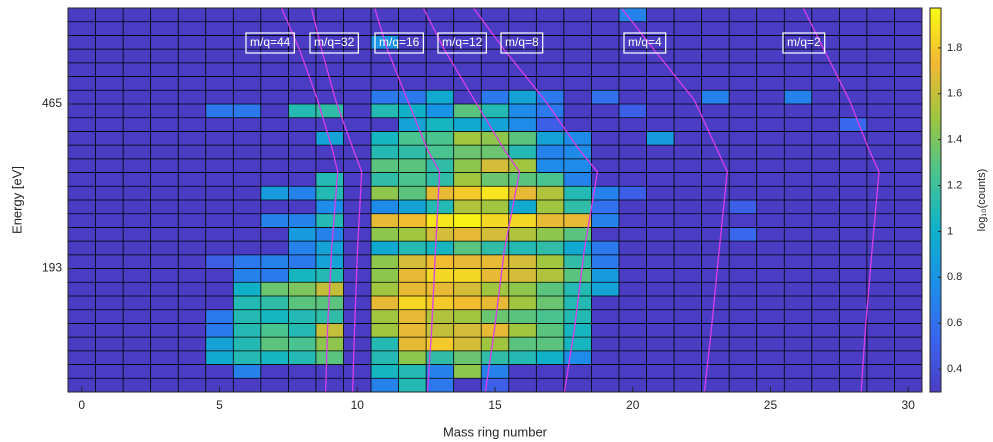 The image size is (993, 442). I want to click on curve-label: m/q=32, so click(334, 43).